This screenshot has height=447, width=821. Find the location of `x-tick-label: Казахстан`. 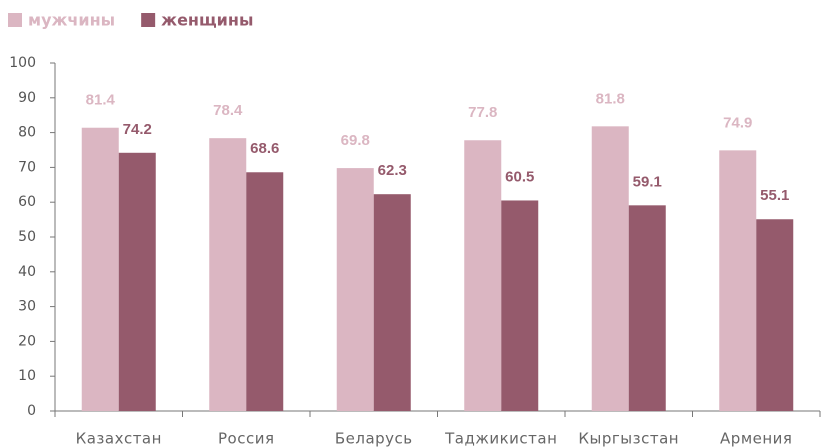

x-tick-label: Казахстан is located at coordinates (119, 438).